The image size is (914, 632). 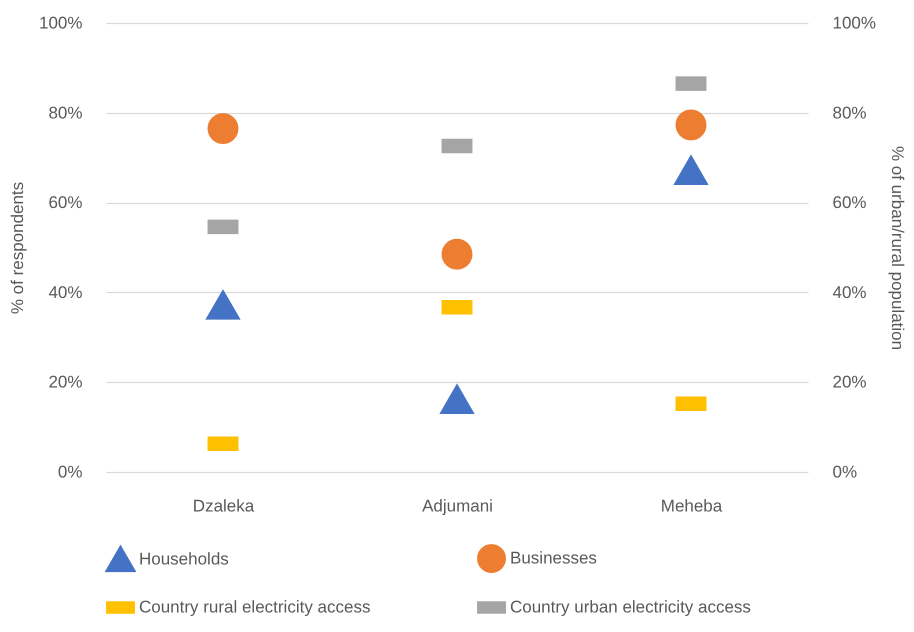 I want to click on legend-label: Country urban electricity access, so click(x=630, y=607).